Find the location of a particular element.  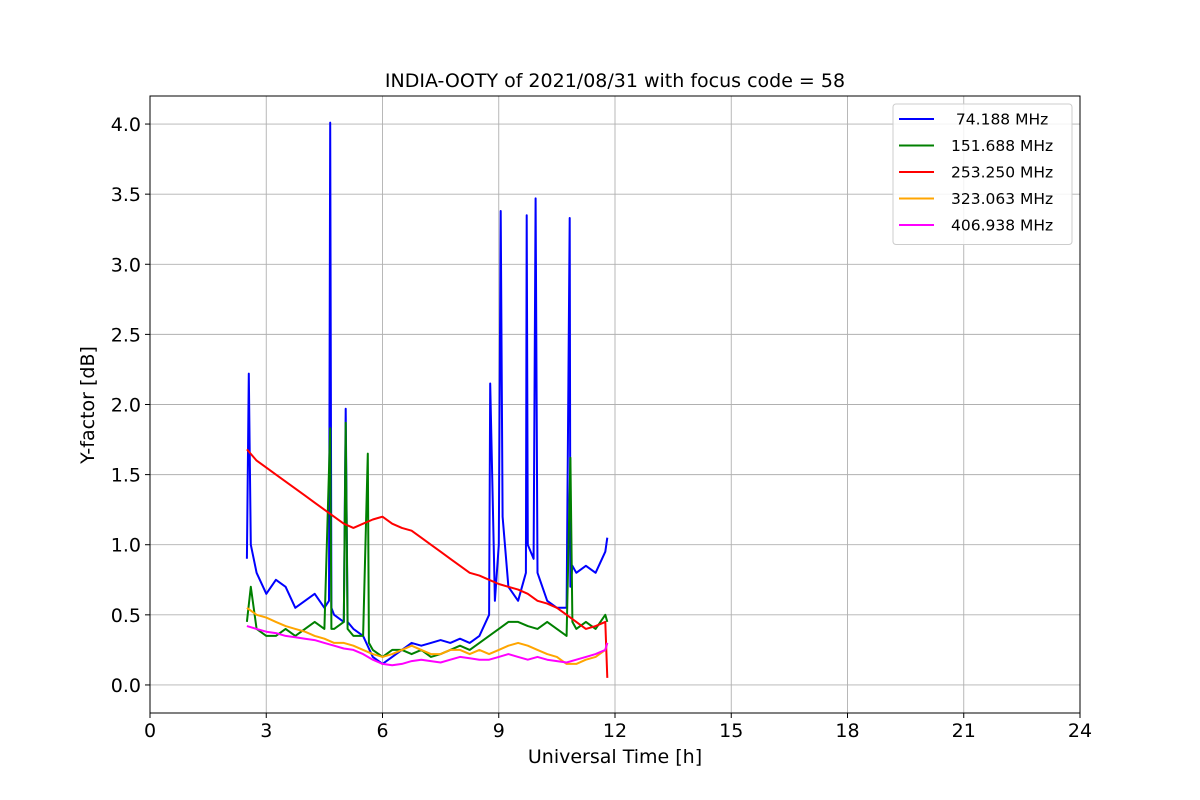

x-tick-label: 15 is located at coordinates (731, 731).